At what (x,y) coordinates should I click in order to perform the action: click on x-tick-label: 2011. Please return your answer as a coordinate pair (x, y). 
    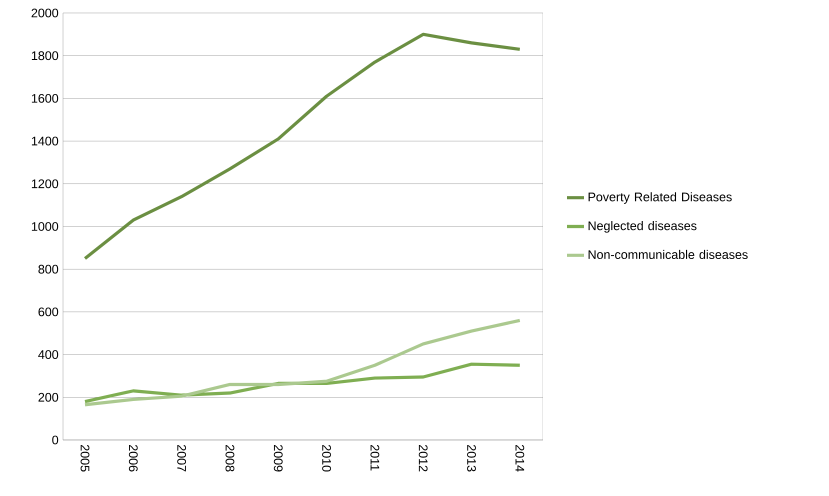
    Looking at the image, I should click on (375, 457).